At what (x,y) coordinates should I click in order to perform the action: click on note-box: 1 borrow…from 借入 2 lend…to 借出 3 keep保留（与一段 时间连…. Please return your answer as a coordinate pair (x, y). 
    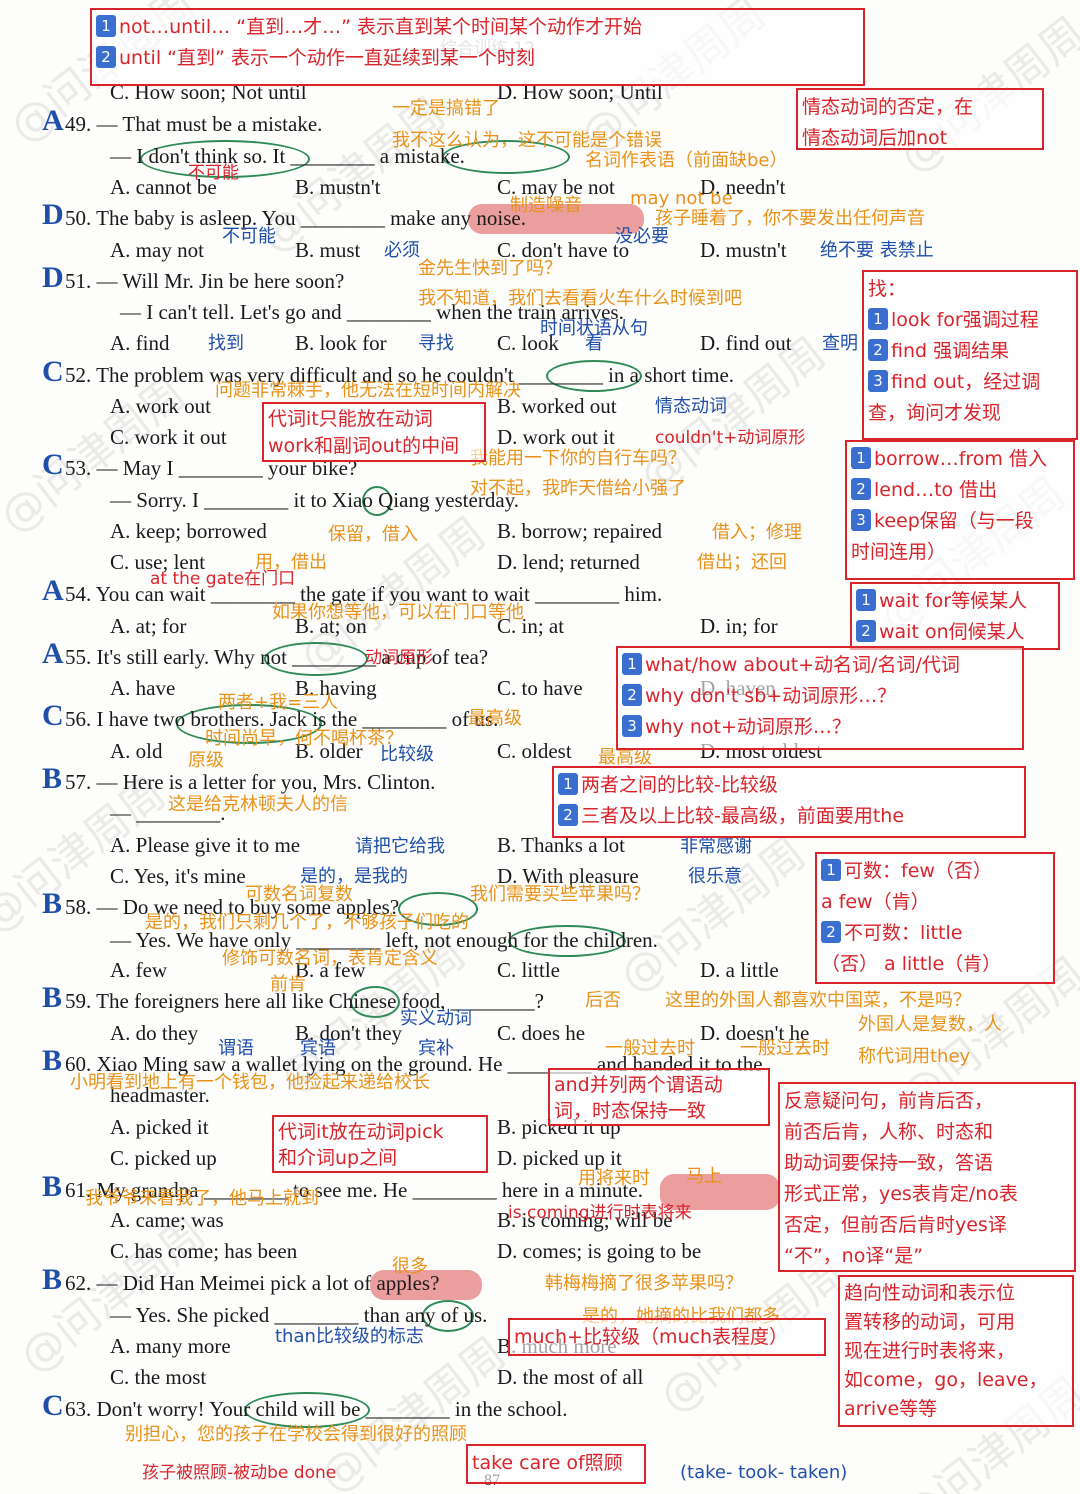
    Looking at the image, I should click on (960, 510).